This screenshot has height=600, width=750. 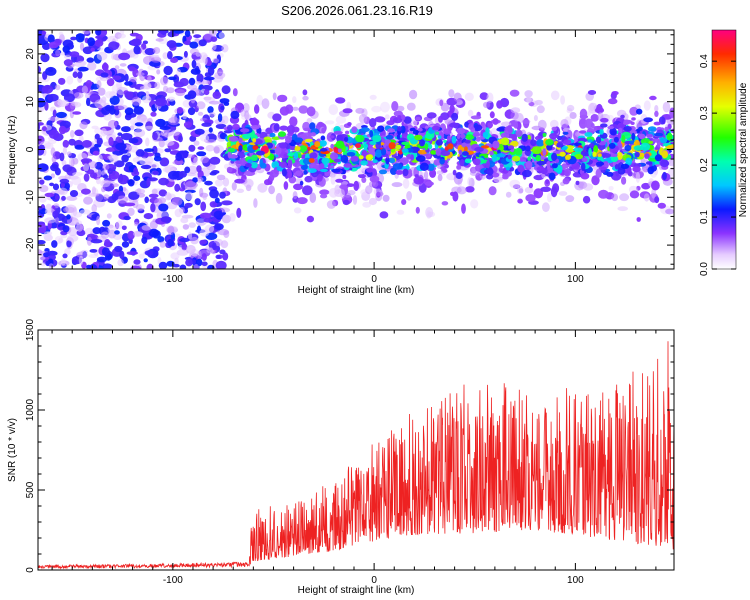 I want to click on colorbar-tick-label: 0.2, so click(x=704, y=165).